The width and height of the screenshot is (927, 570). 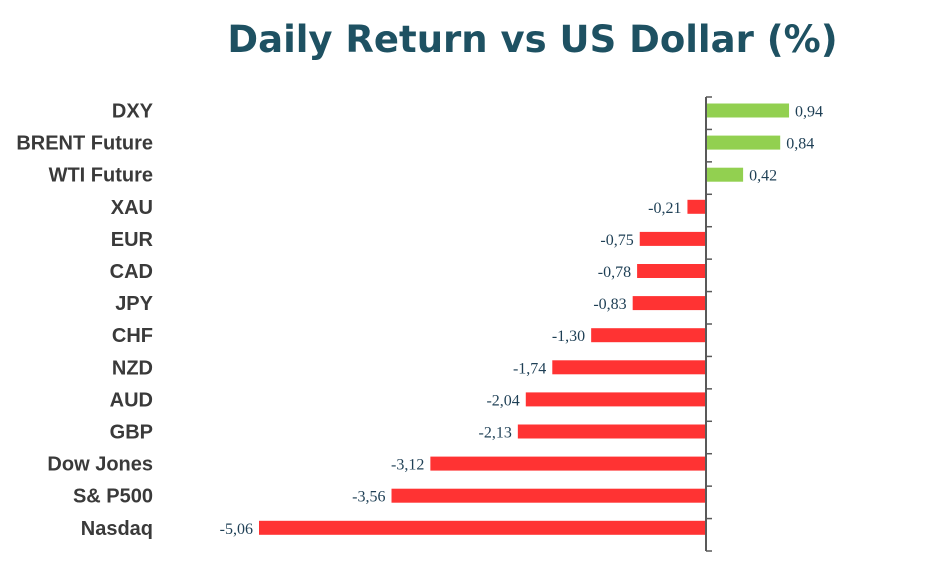 What do you see at coordinates (134, 304) in the screenshot?
I see `category-label: JPY` at bounding box center [134, 304].